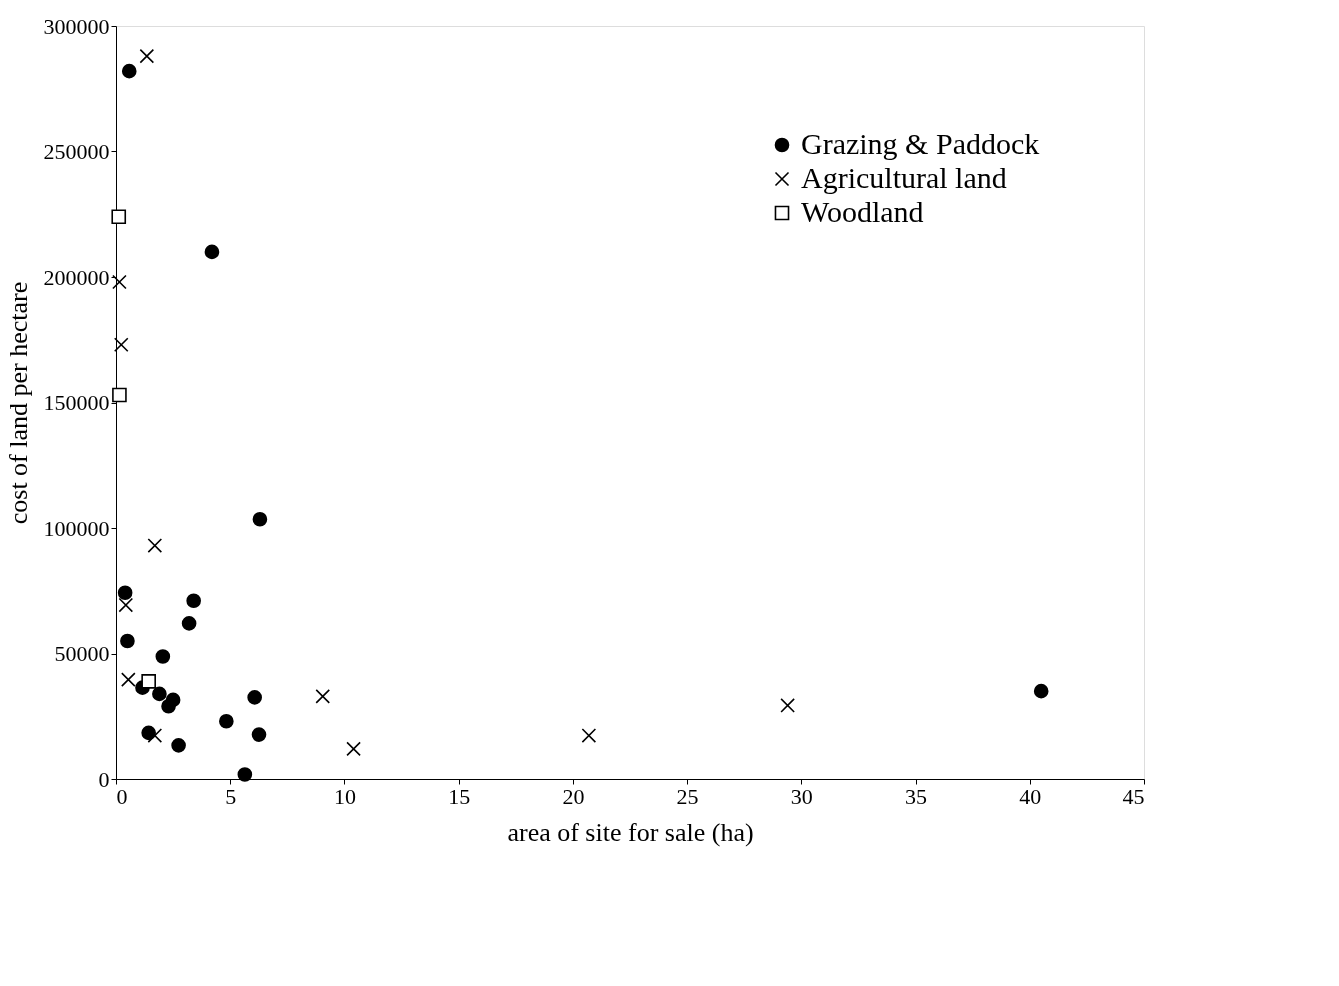  What do you see at coordinates (862, 211) in the screenshot?
I see `legend-label: Woodland` at bounding box center [862, 211].